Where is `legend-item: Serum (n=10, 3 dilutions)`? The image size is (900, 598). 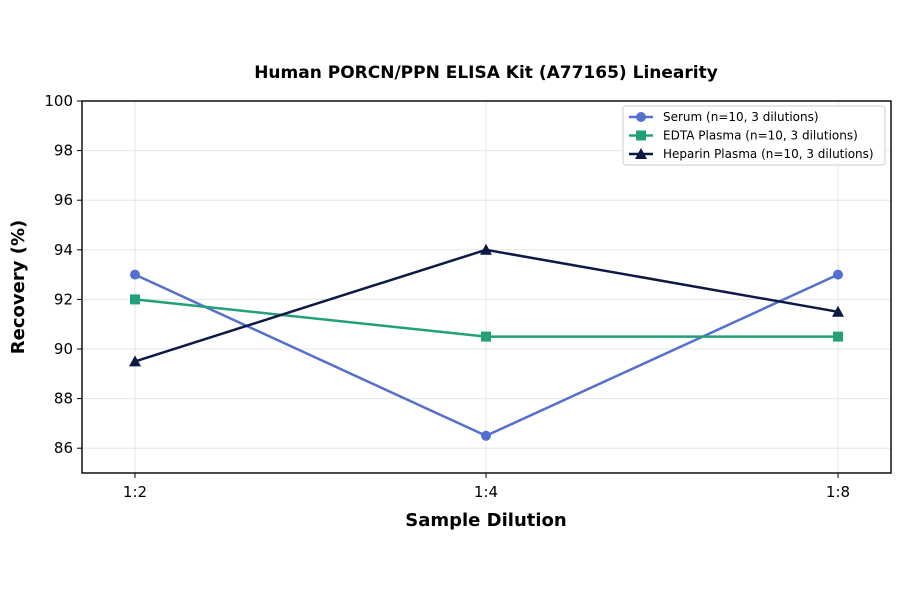 legend-item: Serum (n=10, 3 dilutions) is located at coordinates (724, 117).